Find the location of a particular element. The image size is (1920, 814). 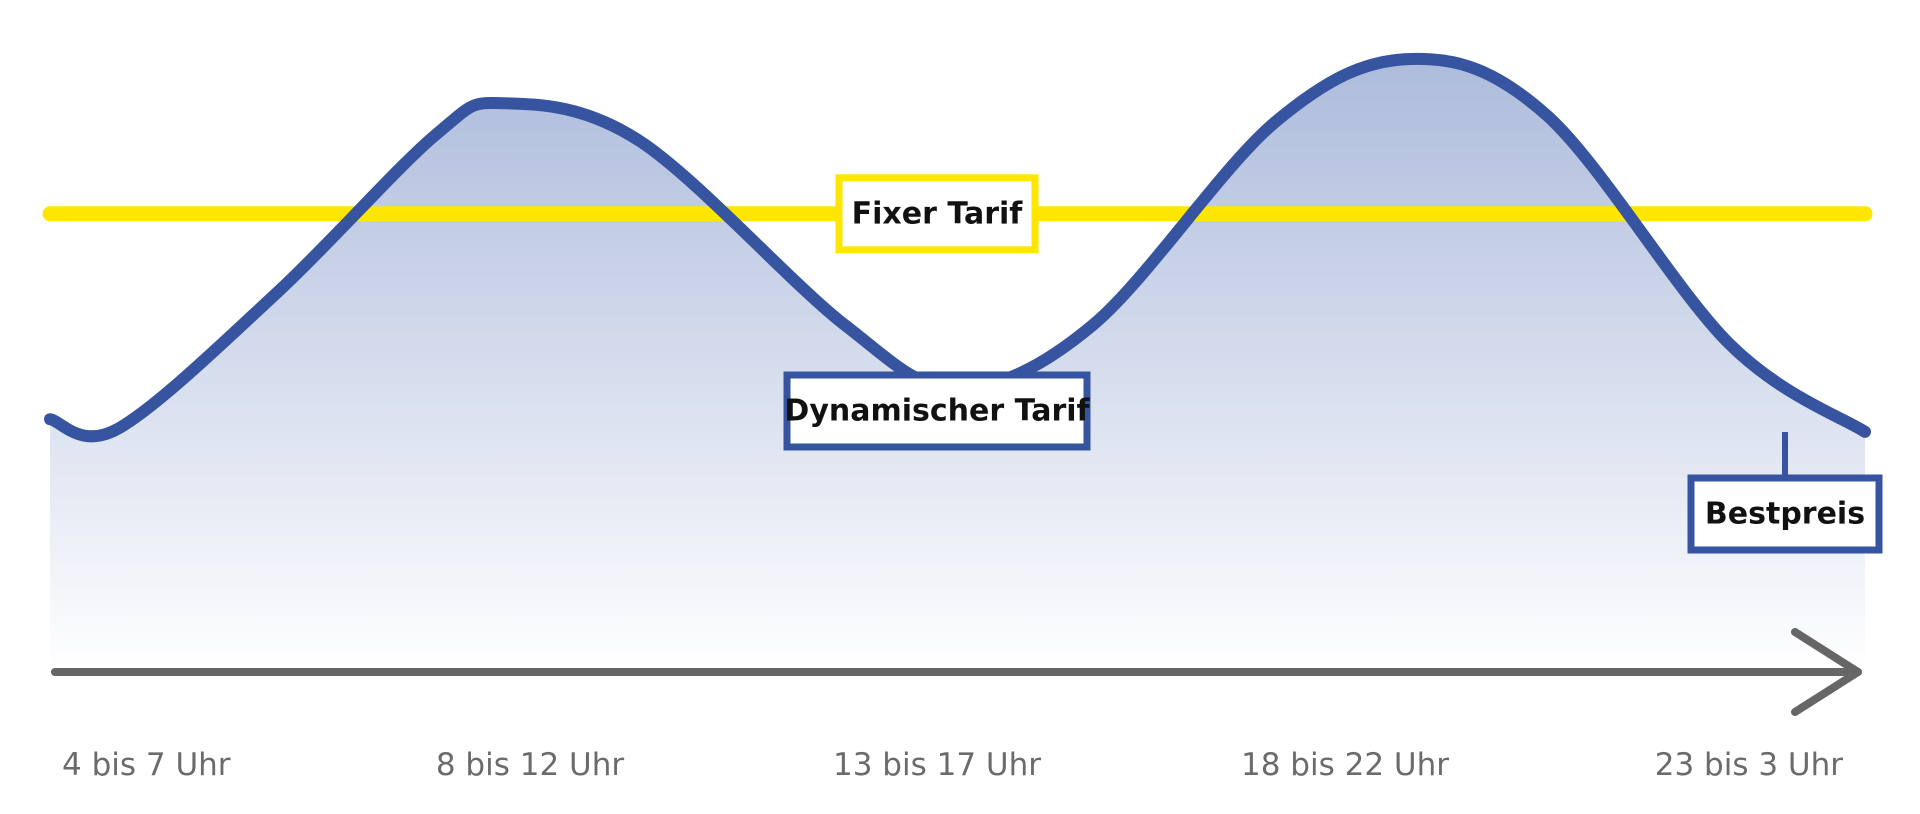

x-axis-arrow-icon is located at coordinates (1826, 672).